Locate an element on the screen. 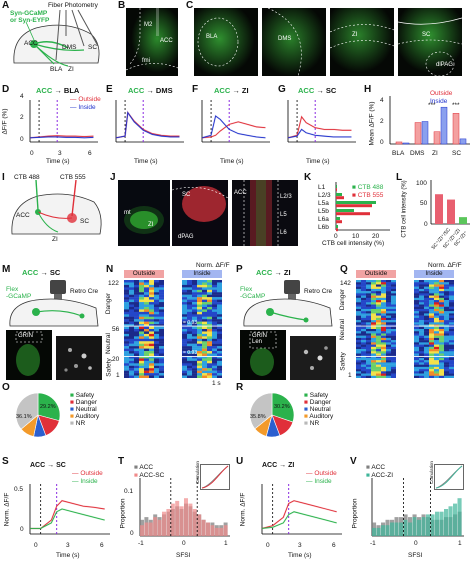  o-slice-safety is located at coordinates (49, 407).